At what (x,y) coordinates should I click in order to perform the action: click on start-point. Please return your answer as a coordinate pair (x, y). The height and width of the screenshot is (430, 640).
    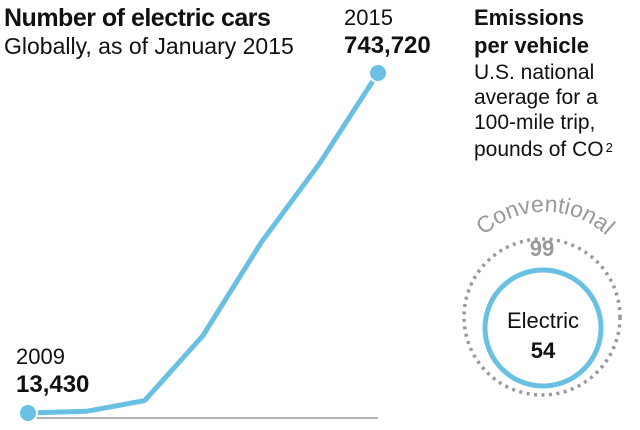
    Looking at the image, I should click on (28, 413).